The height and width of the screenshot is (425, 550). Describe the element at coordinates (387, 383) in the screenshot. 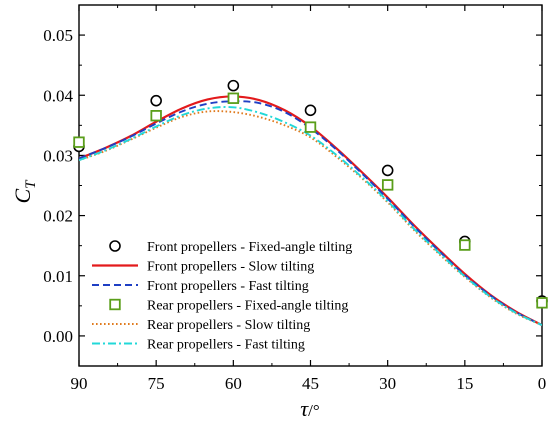

I see `x-tick-label: 30` at that location.